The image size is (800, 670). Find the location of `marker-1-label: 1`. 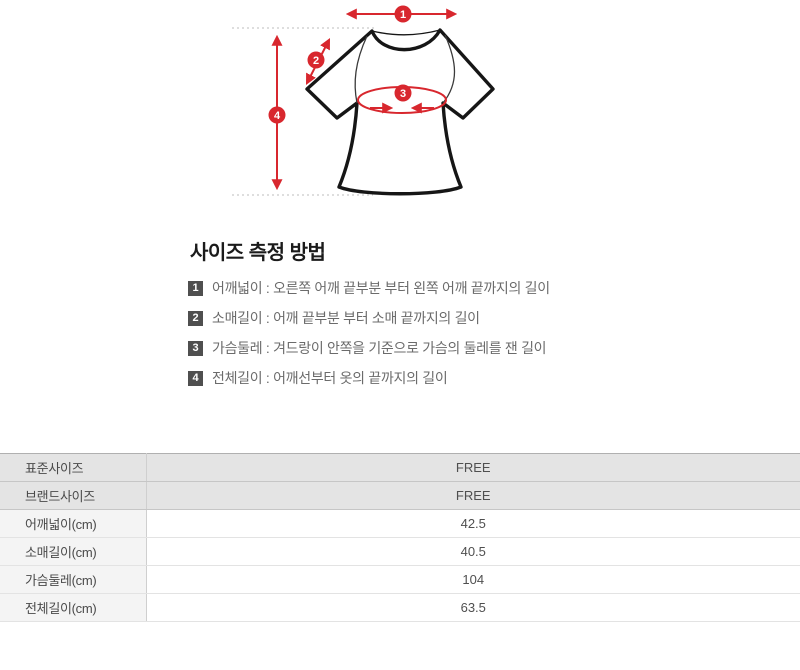

marker-1-label: 1 is located at coordinates (403, 15).